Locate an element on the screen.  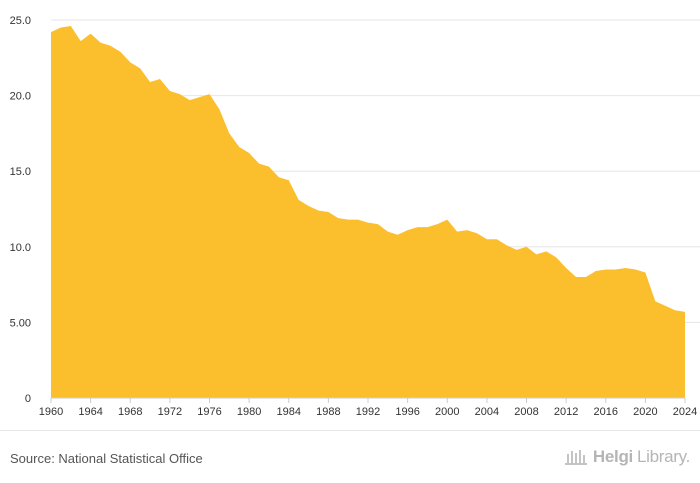
x-tick-label: 1960 is located at coordinates (51, 412).